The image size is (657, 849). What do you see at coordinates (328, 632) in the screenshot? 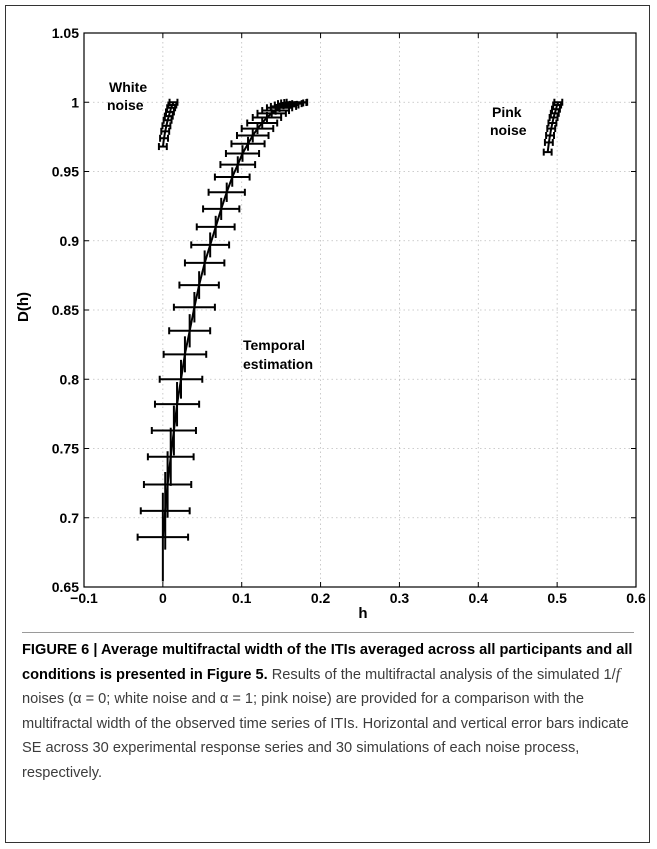
I see `caption-divider` at bounding box center [328, 632].